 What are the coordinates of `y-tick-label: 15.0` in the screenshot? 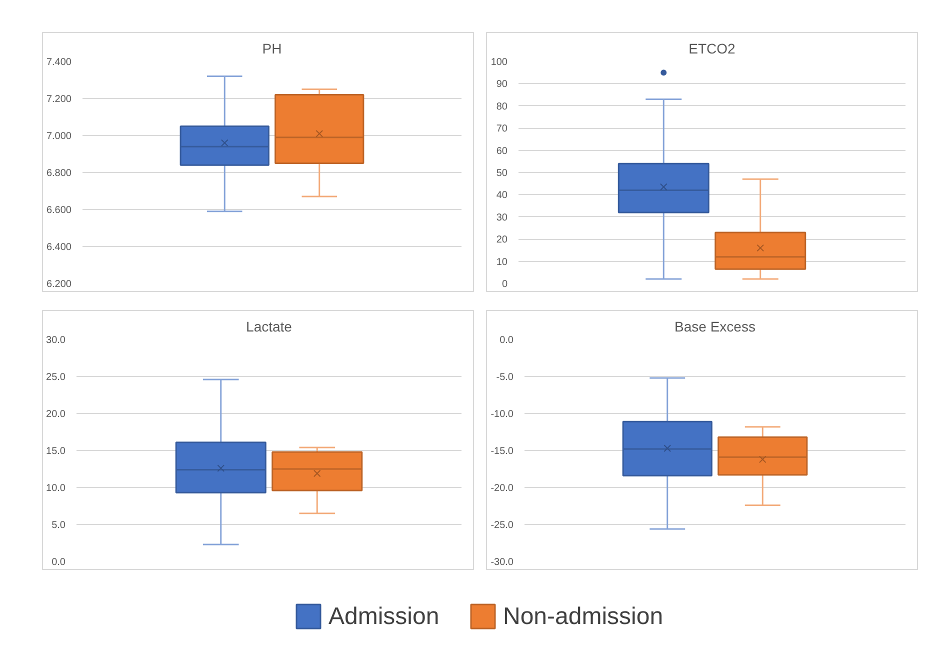 It's located at (56, 451).